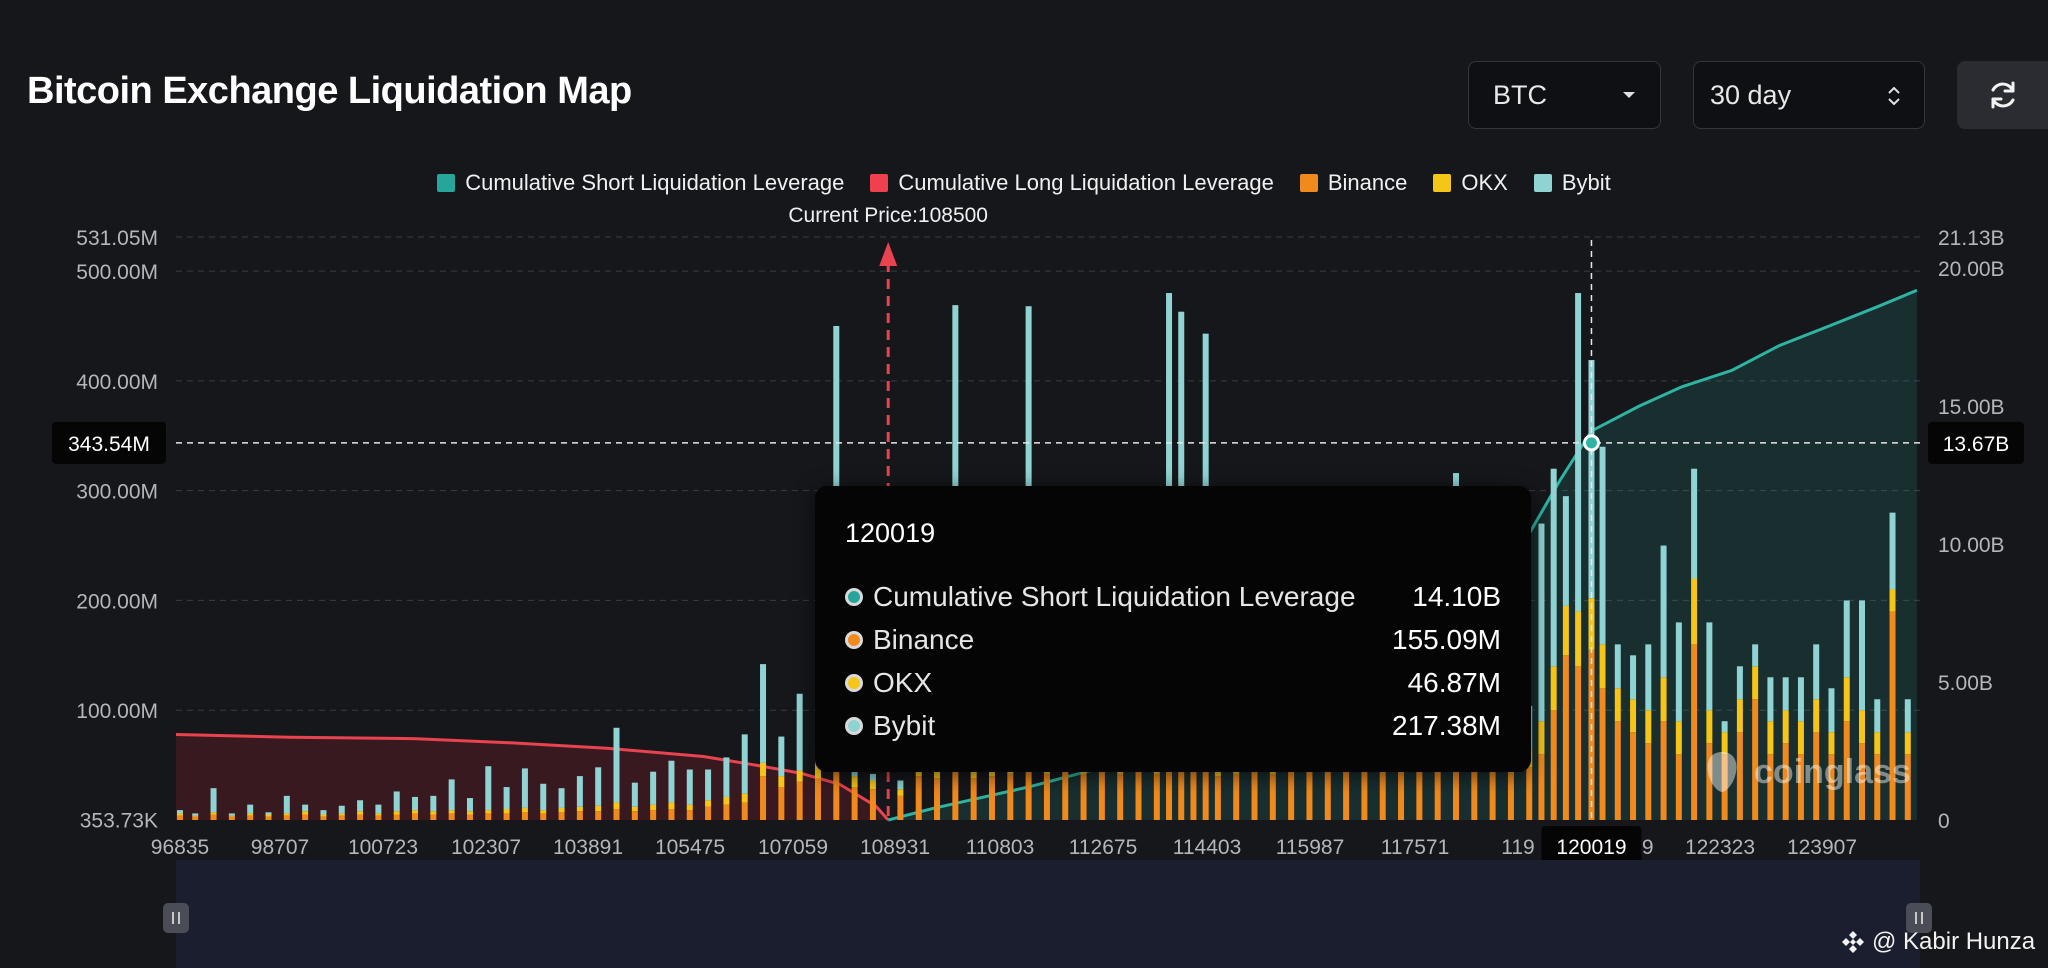  What do you see at coordinates (180, 847) in the screenshot?
I see `x-tick-label: 96835` at bounding box center [180, 847].